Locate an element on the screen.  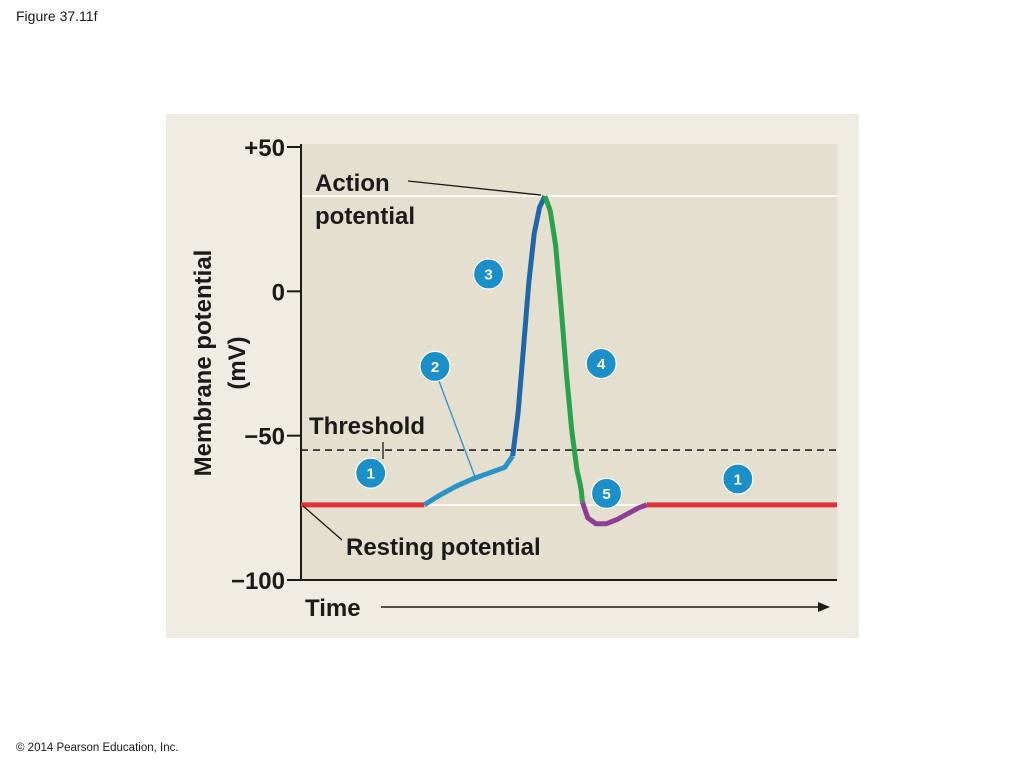
phase-marker-3: 3 is located at coordinates (489, 274).